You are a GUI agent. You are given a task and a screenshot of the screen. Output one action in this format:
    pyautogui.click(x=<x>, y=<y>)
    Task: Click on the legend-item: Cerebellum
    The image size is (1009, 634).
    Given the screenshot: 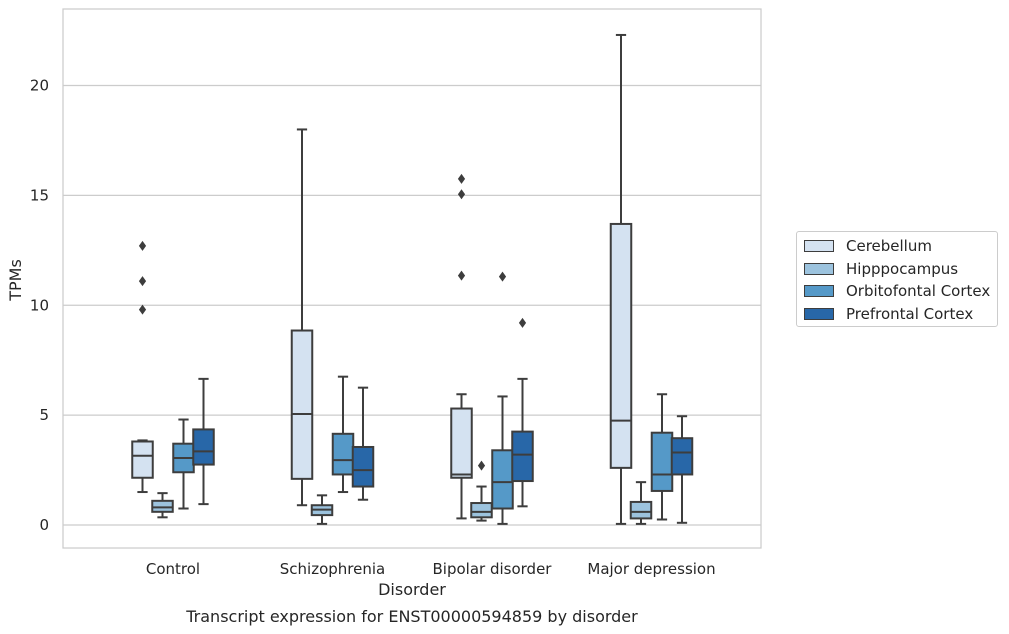 What is the action you would take?
    pyautogui.click(x=900, y=246)
    